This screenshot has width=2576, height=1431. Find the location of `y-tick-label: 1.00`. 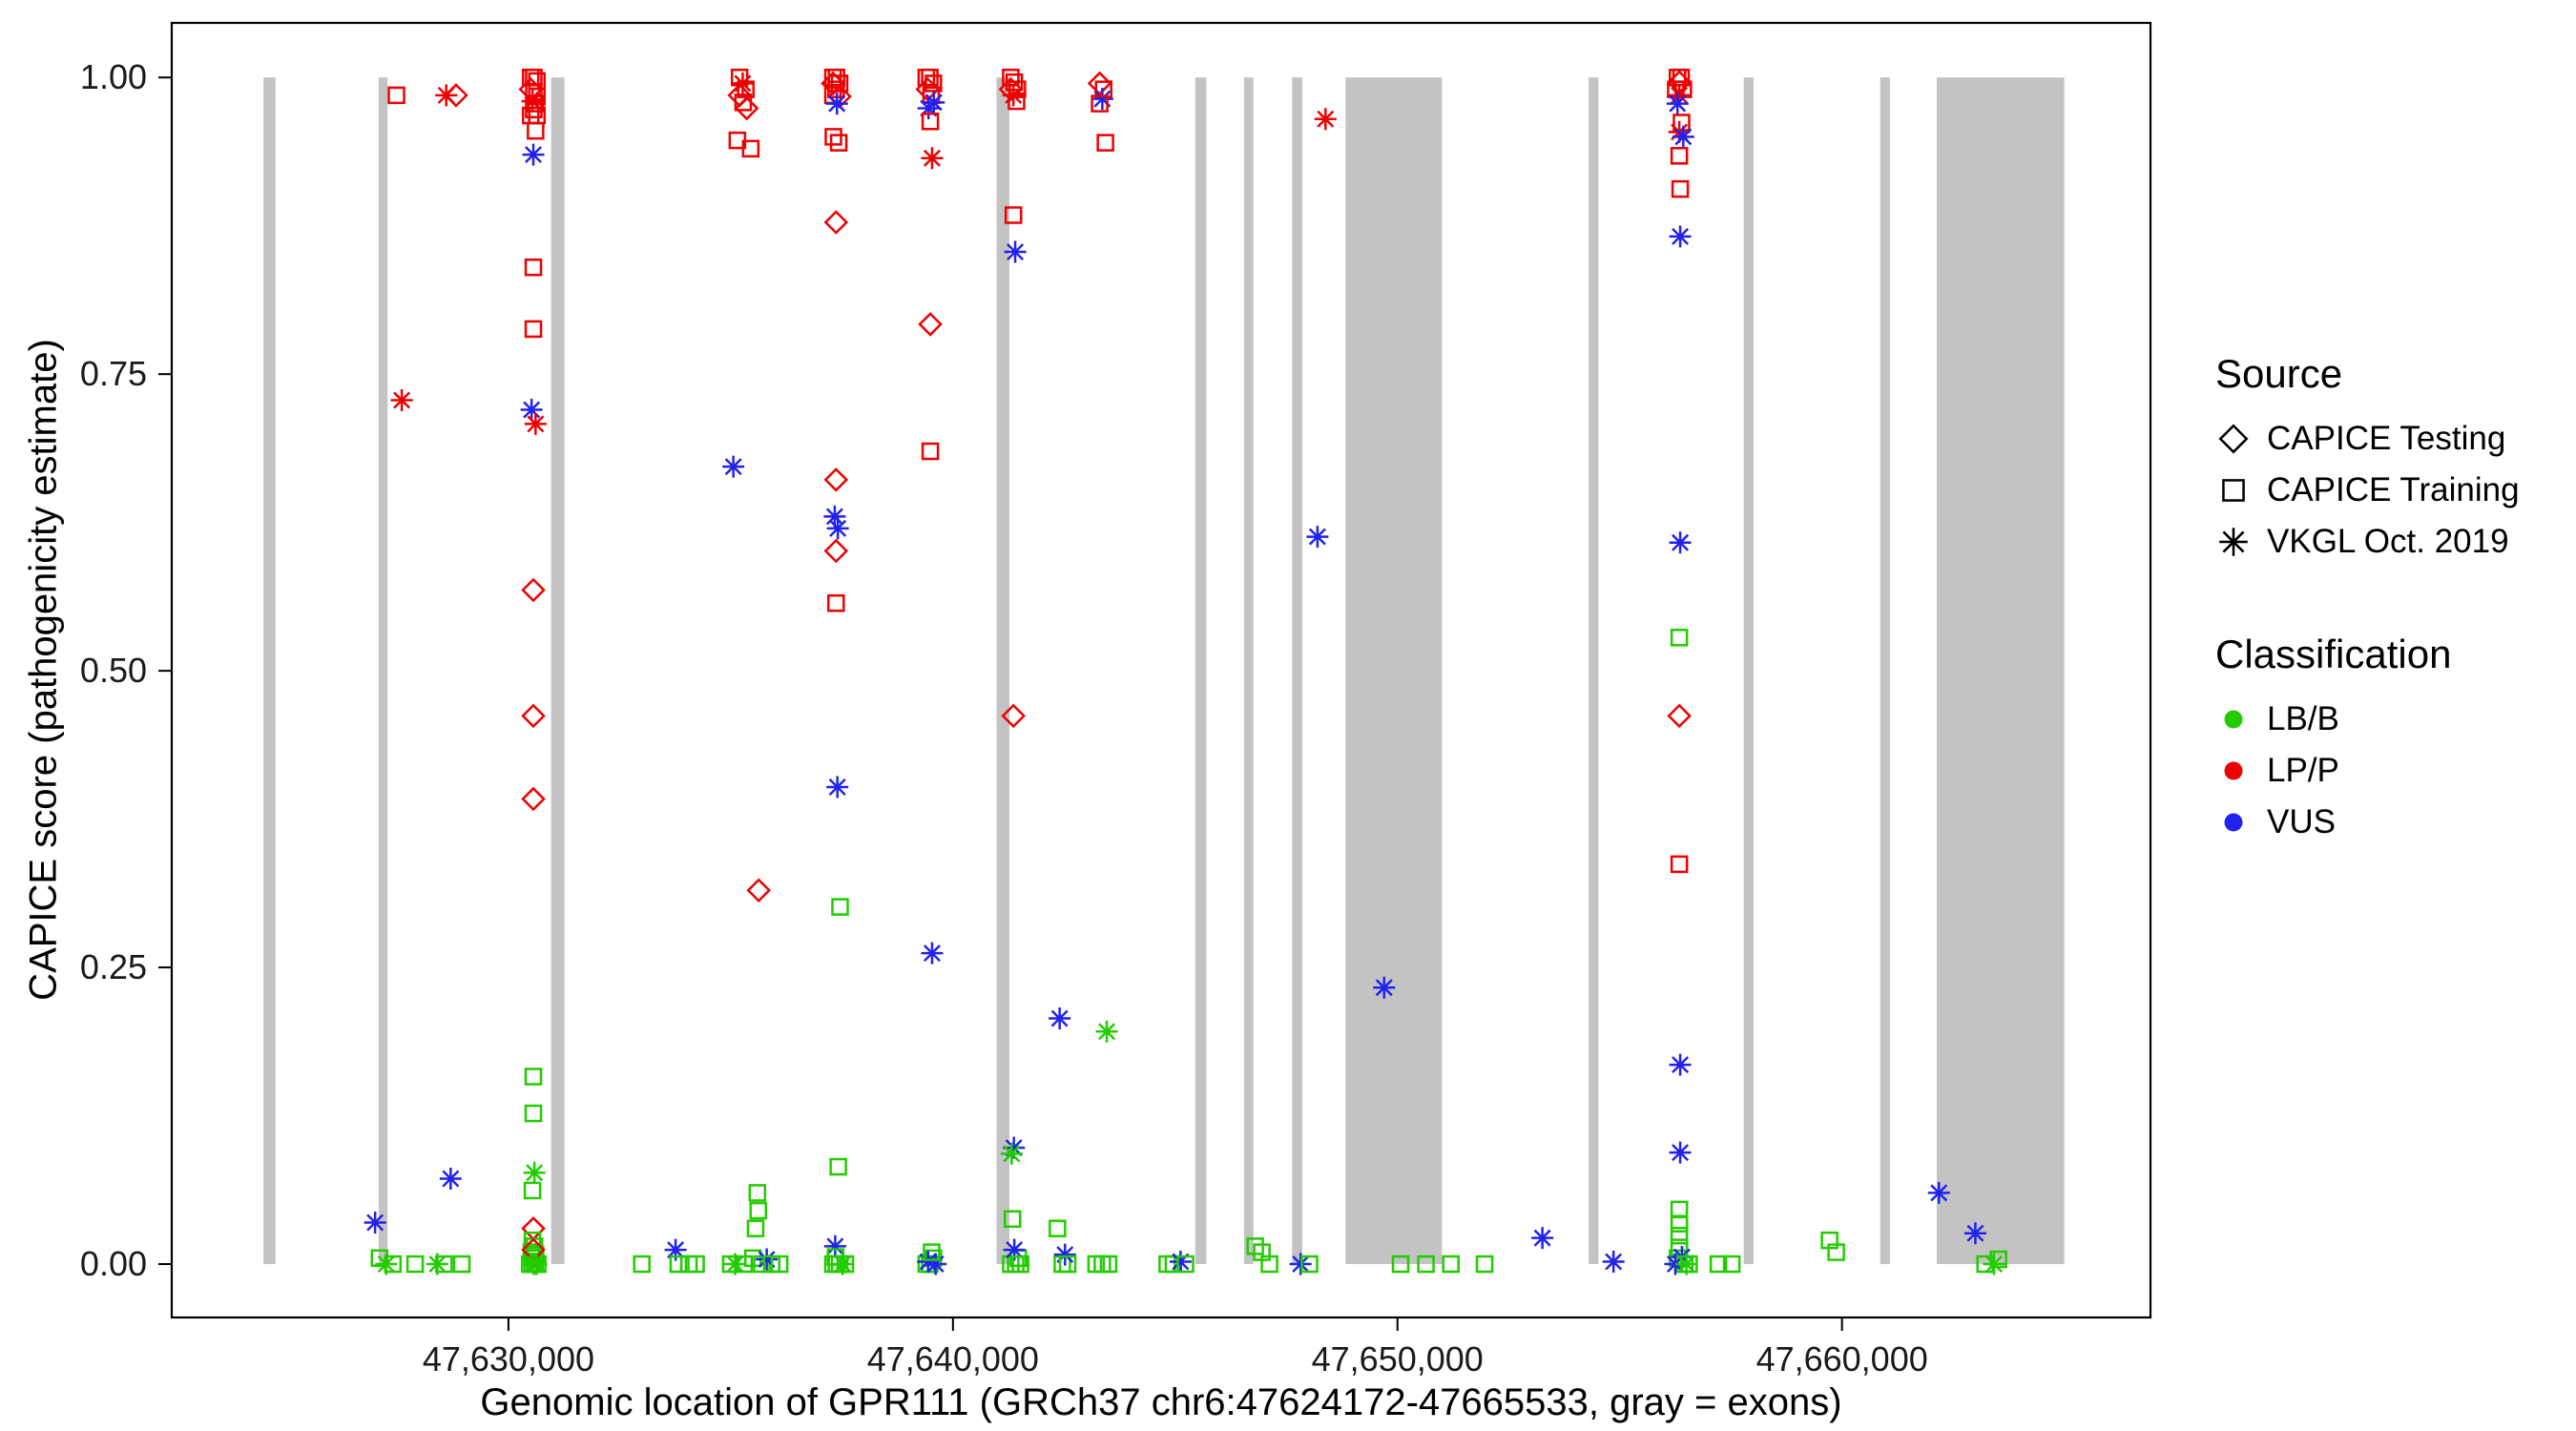

y-tick-label: 1.00 is located at coordinates (113, 76).